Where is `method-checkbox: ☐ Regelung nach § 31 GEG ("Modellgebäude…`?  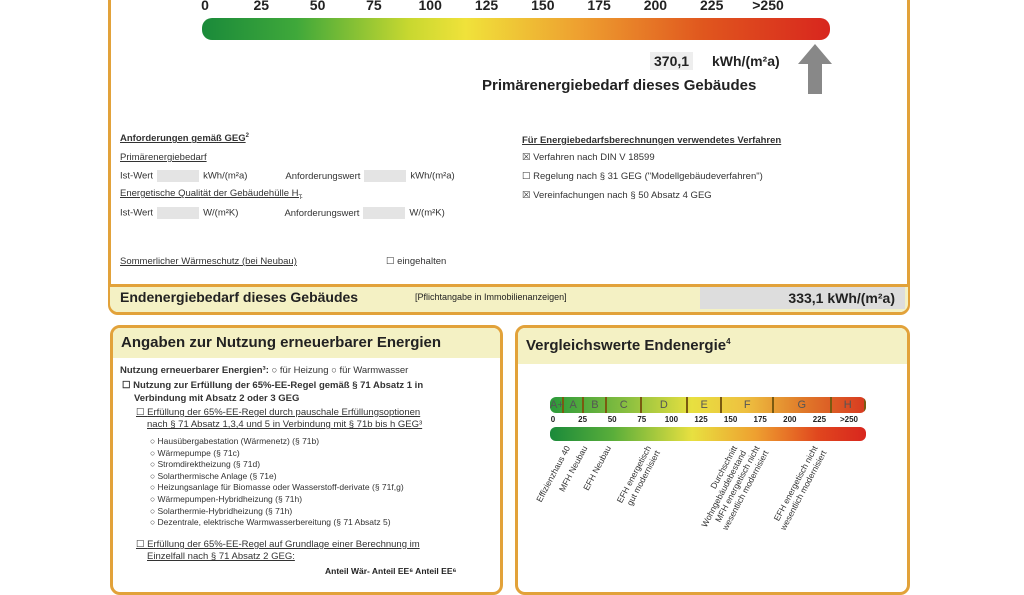 method-checkbox: ☐ Regelung nach § 31 GEG ("Modellgebäude… is located at coordinates (642, 176).